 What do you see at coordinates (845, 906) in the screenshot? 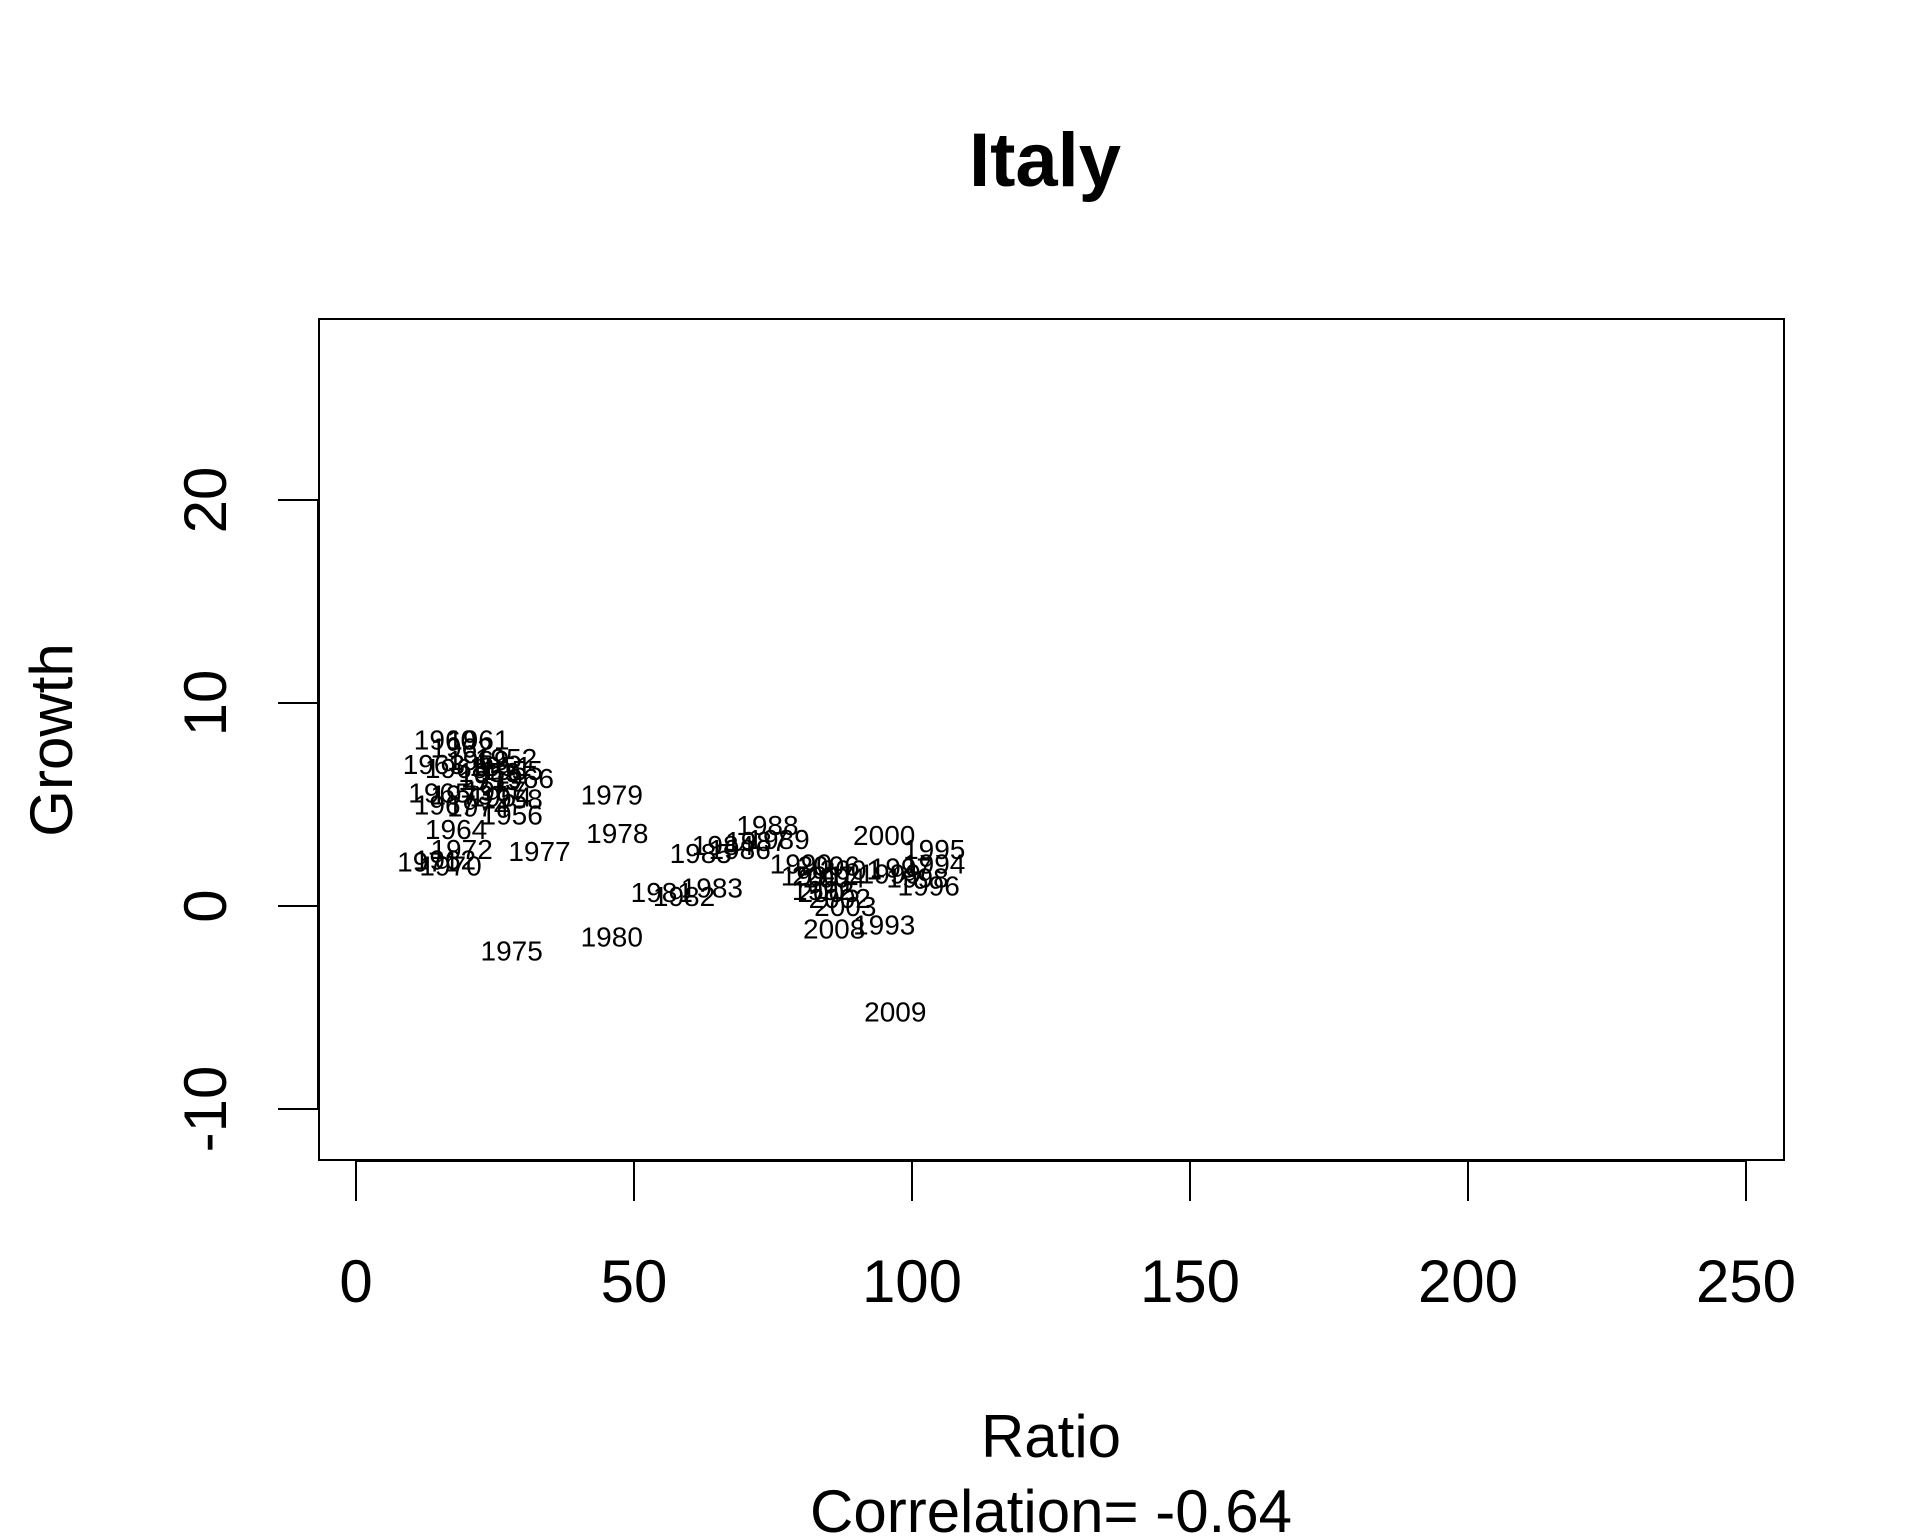
I see `point-label-2003: 2003` at bounding box center [845, 906].